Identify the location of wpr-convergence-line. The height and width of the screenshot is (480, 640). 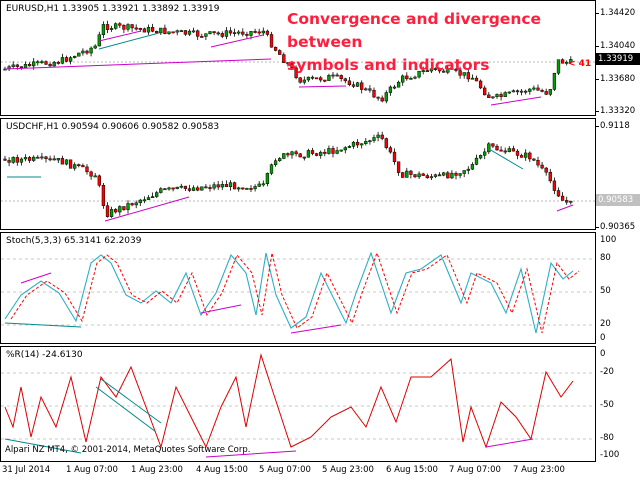
(131, 401).